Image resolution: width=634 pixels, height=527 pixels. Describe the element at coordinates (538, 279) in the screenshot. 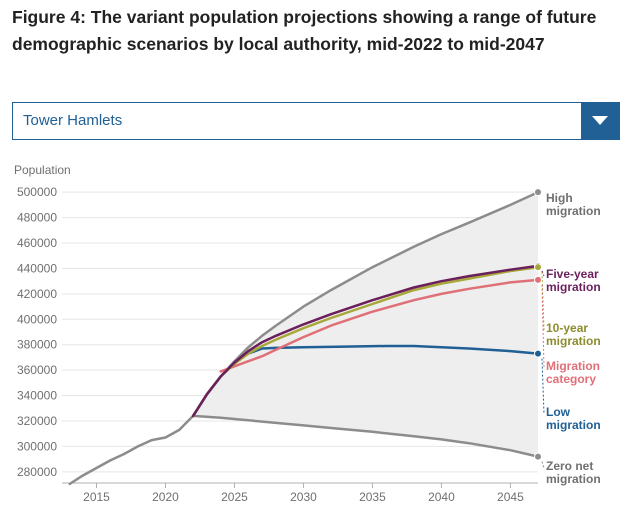

I see `migration-category-end-point` at that location.